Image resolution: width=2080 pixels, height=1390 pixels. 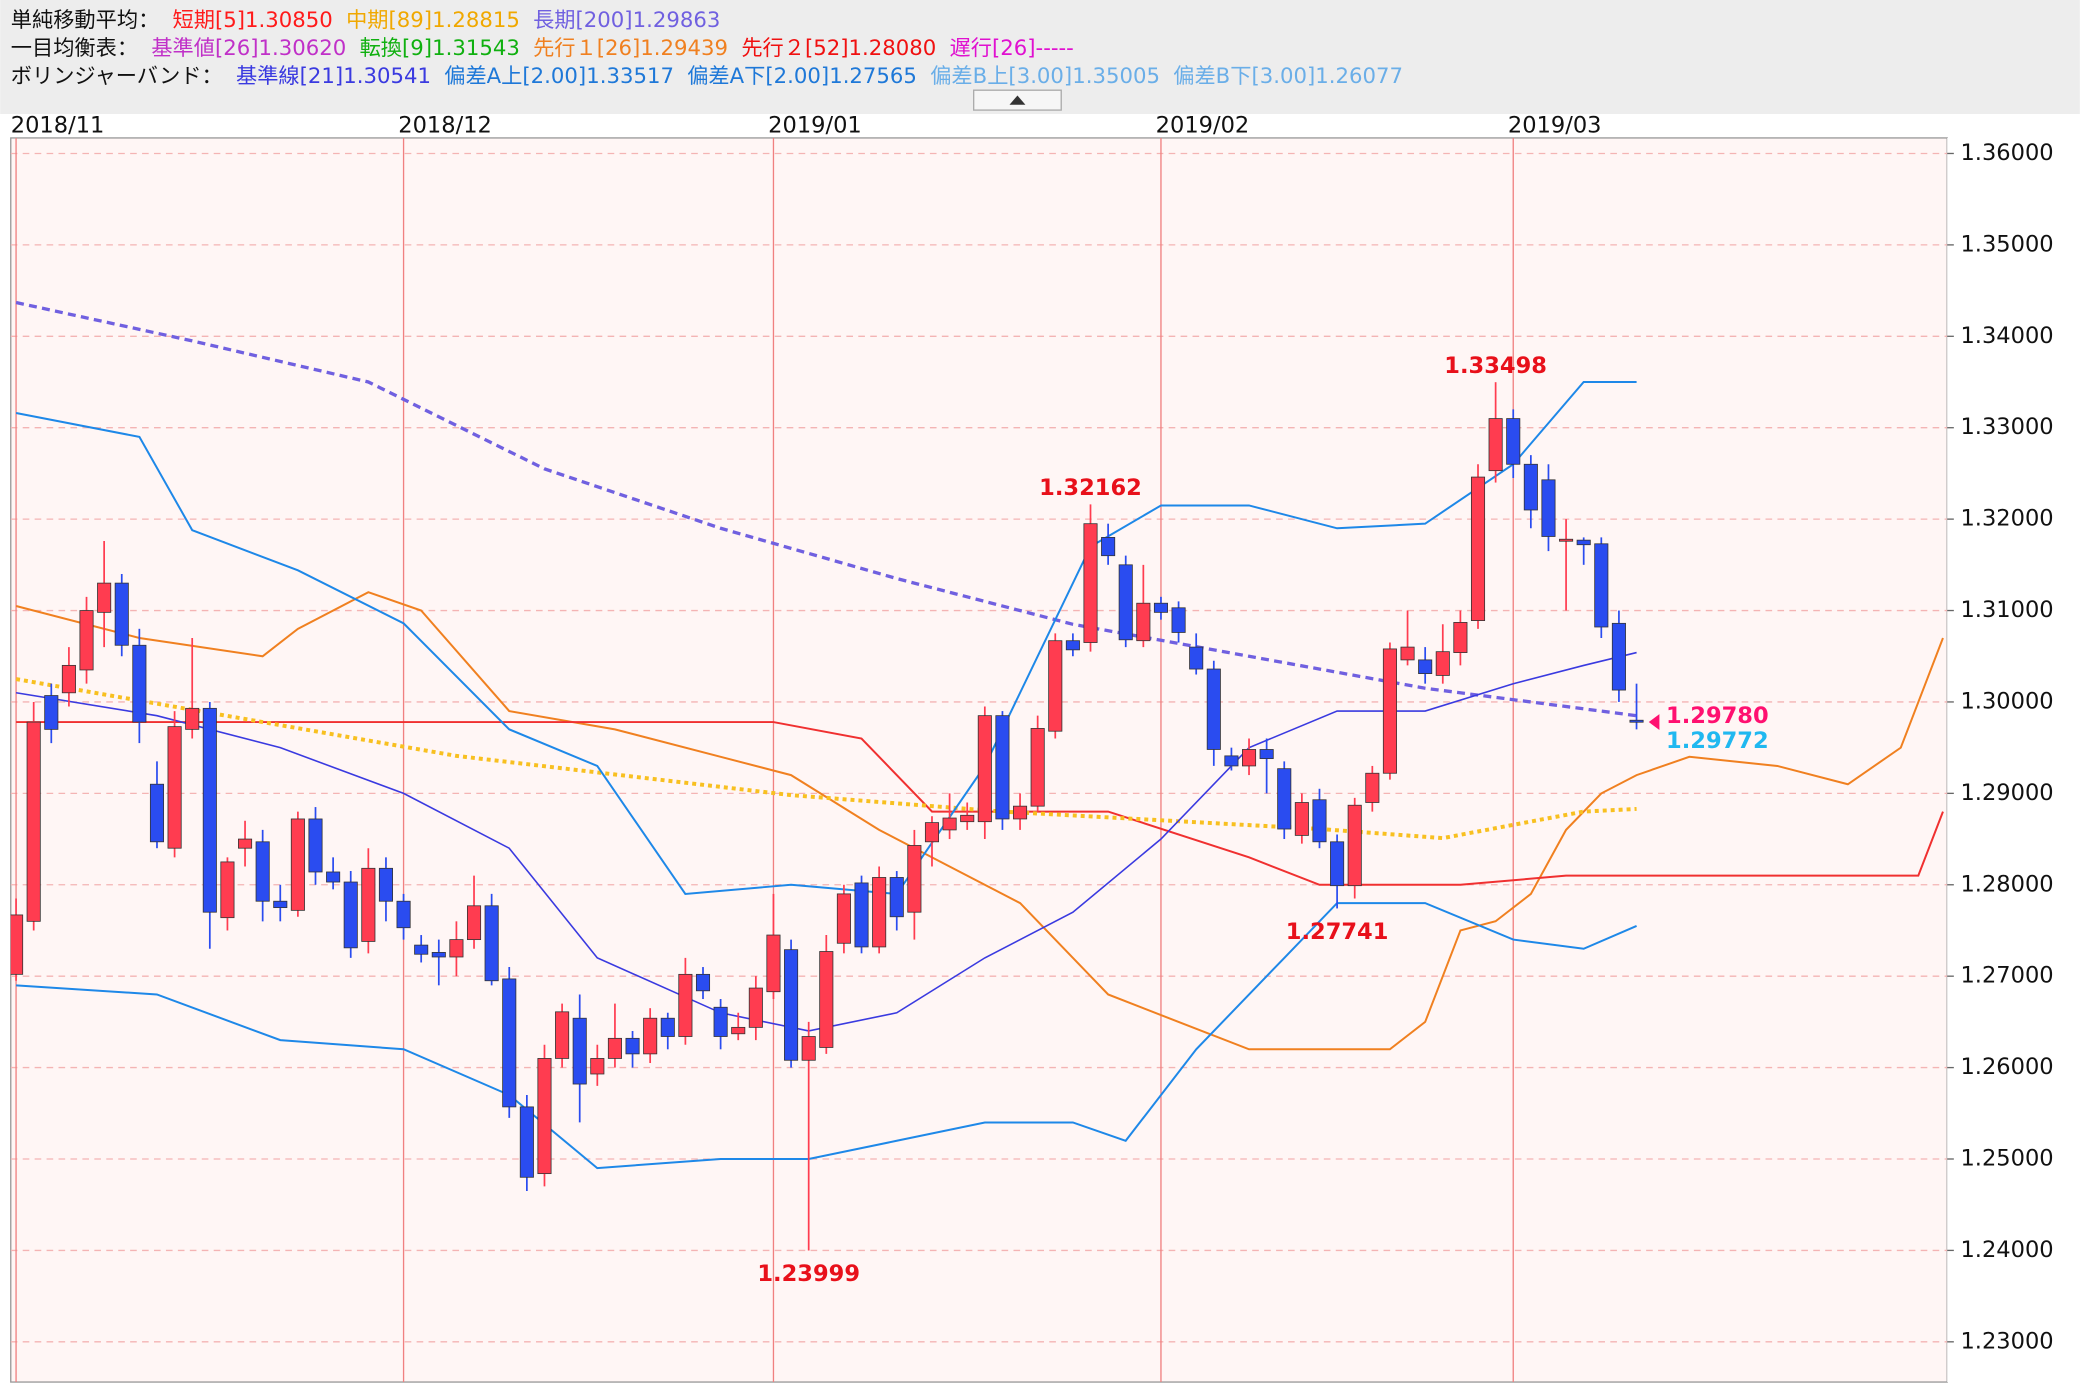 I want to click on legend-item: 遅行[26]-----, so click(x=1012, y=48).